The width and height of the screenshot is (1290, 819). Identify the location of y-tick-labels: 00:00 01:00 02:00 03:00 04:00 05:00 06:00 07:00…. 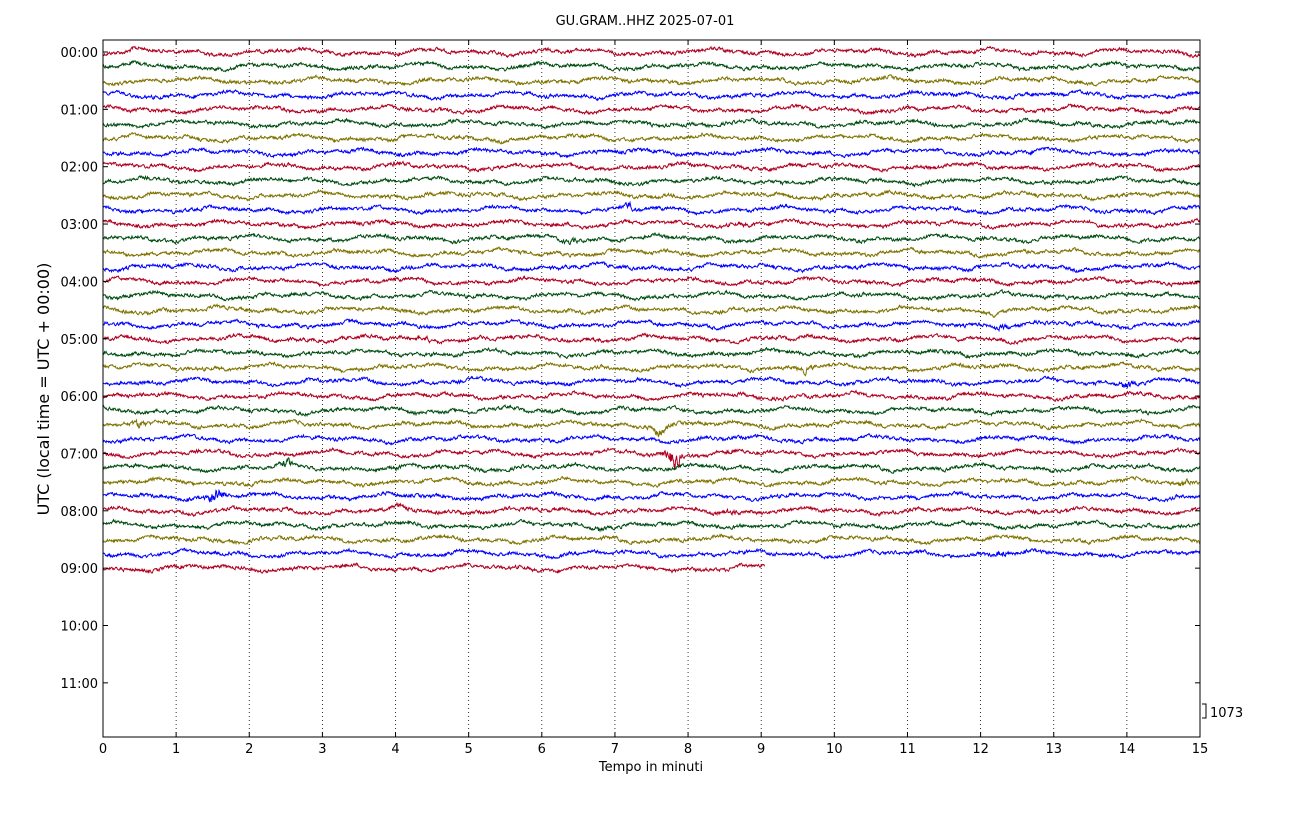
(79, 369).